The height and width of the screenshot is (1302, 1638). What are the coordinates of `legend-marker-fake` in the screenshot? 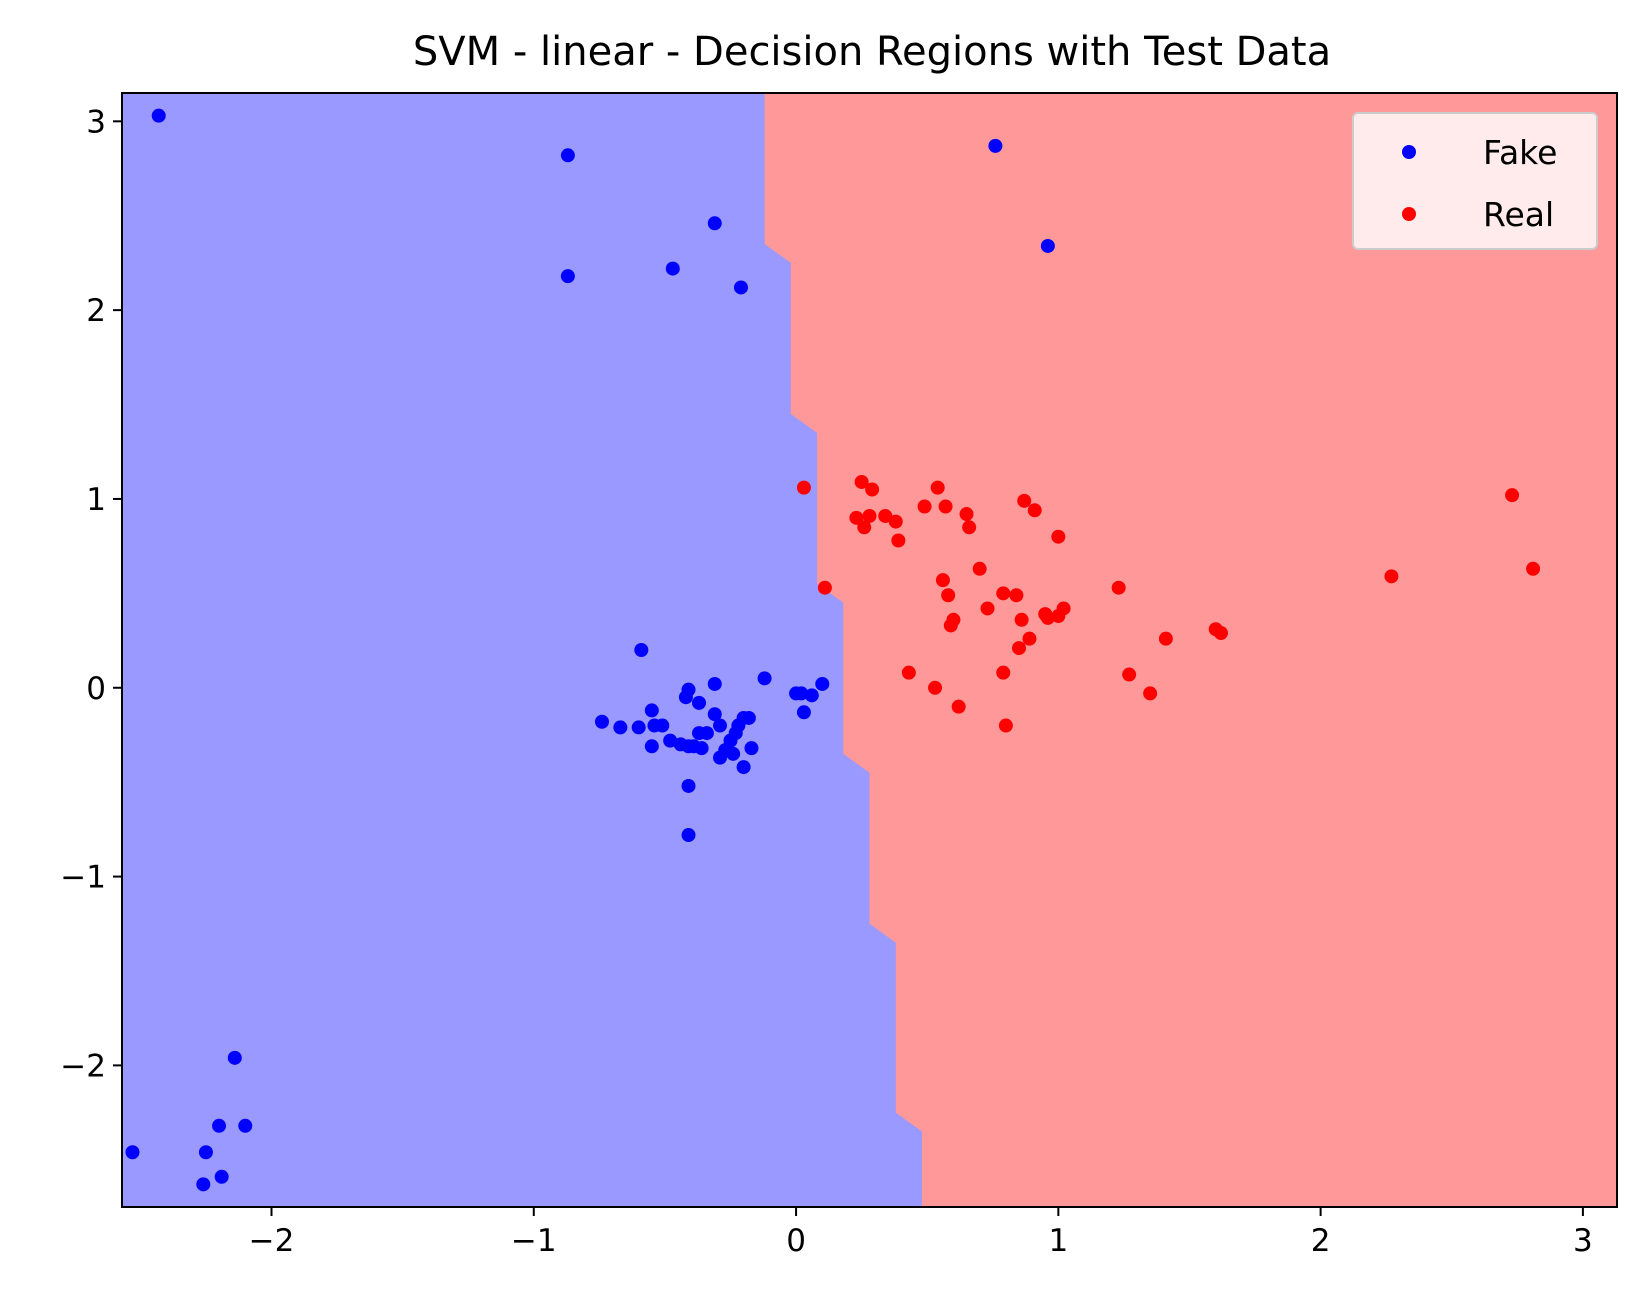 It's located at (1409, 152).